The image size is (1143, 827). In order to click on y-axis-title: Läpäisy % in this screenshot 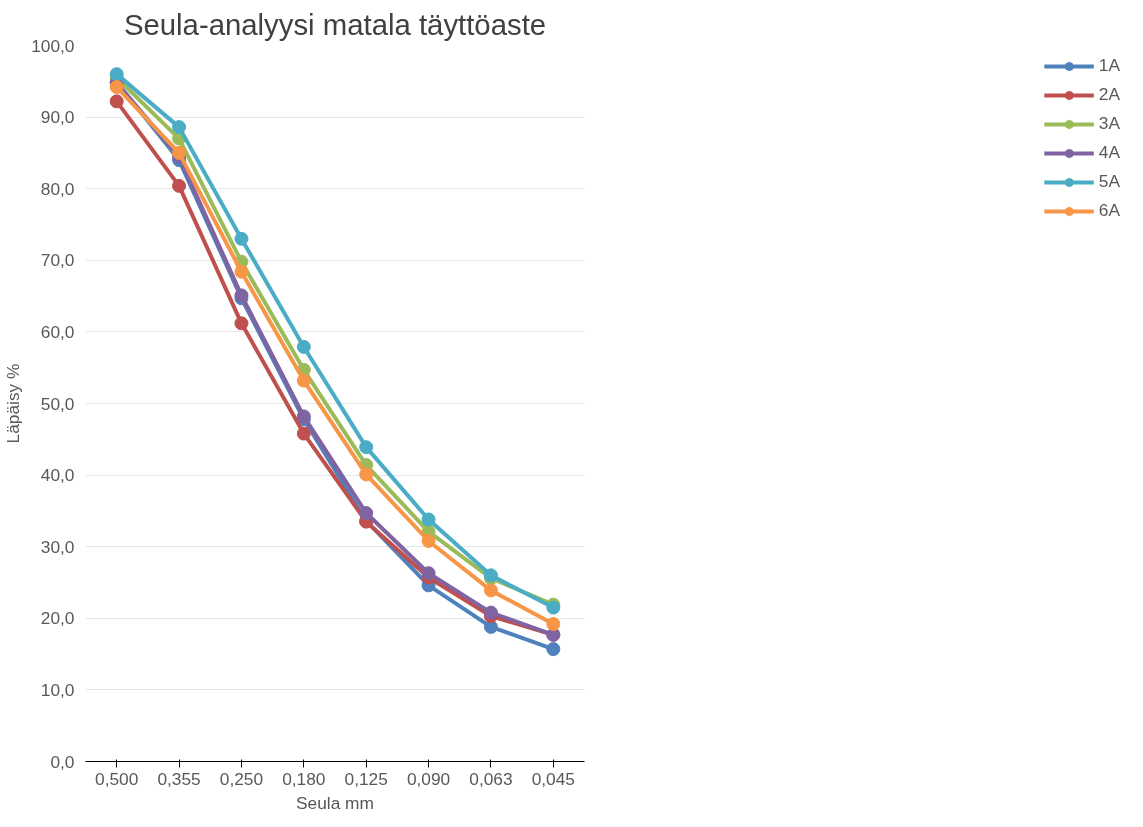, I will do `click(13, 403)`.